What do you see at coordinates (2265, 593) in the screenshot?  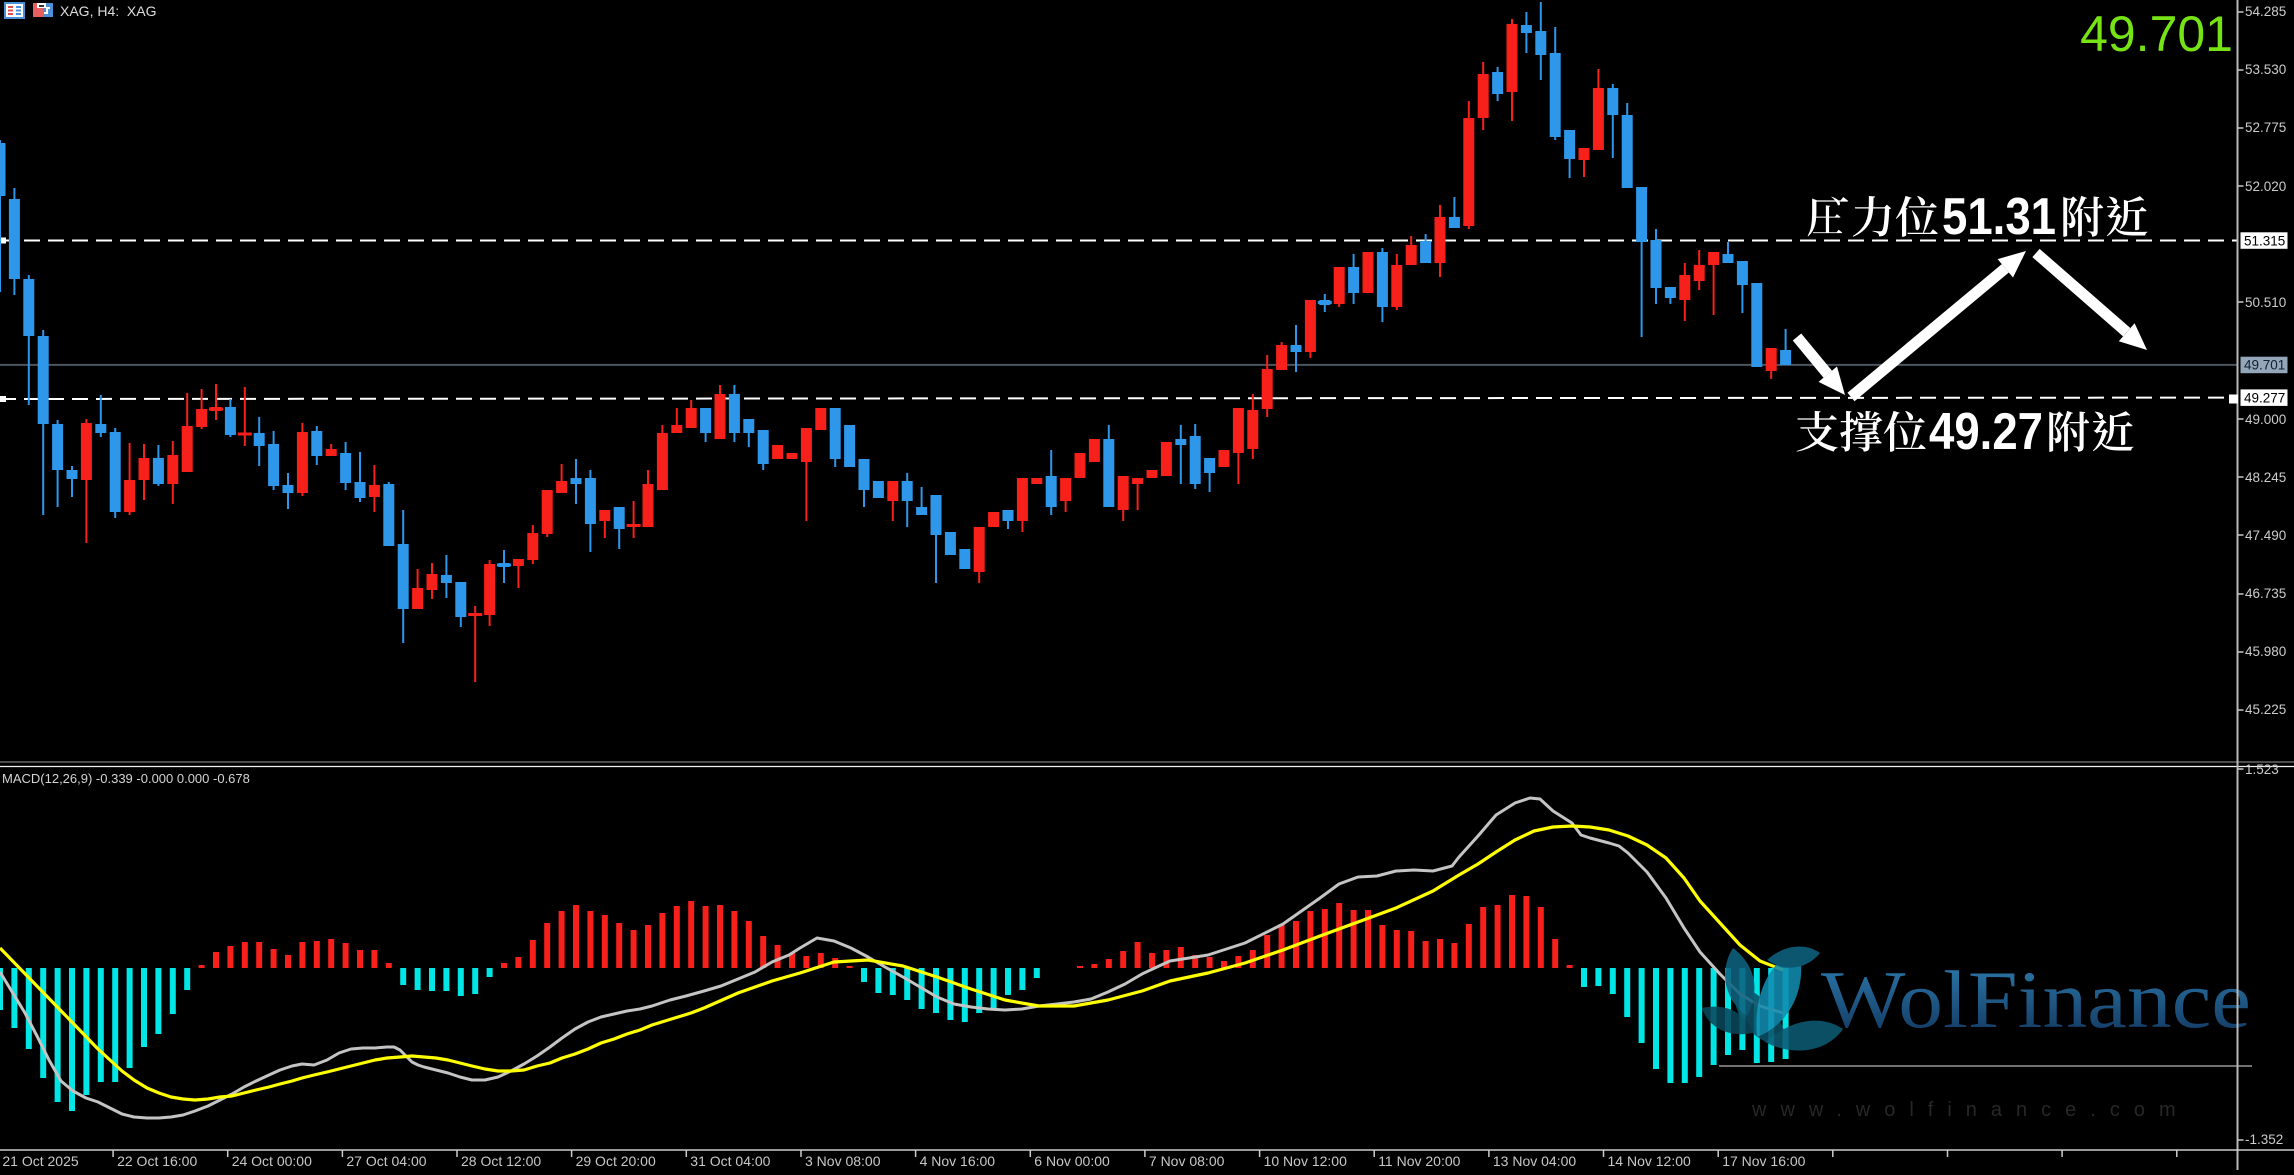 I see `svg-text: 46.735` at bounding box center [2265, 593].